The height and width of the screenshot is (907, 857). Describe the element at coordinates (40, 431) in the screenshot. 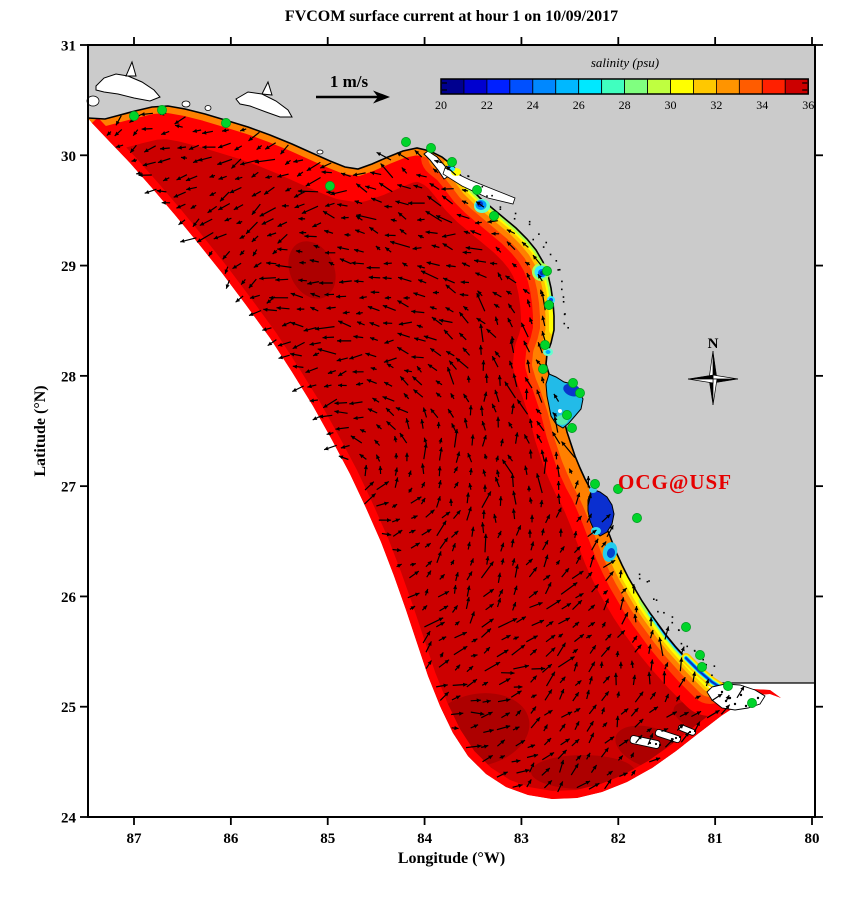

I see `y-axis-label: Latitude (°N)` at that location.